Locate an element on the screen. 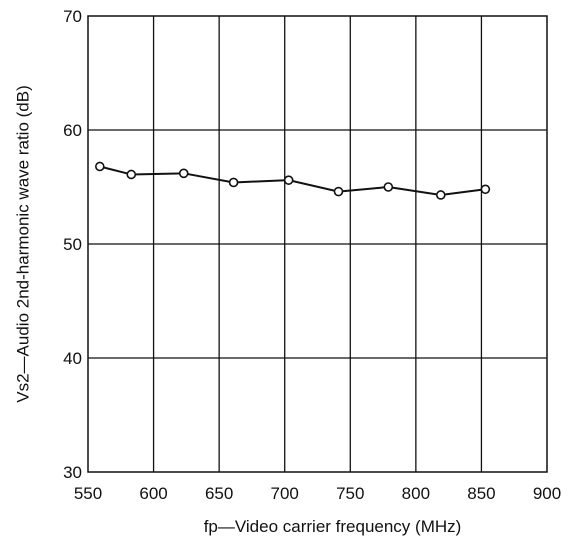 The width and height of the screenshot is (578, 551). x-tick-labels: 550 600 650 700 750 800 850 900 is located at coordinates (317, 493).